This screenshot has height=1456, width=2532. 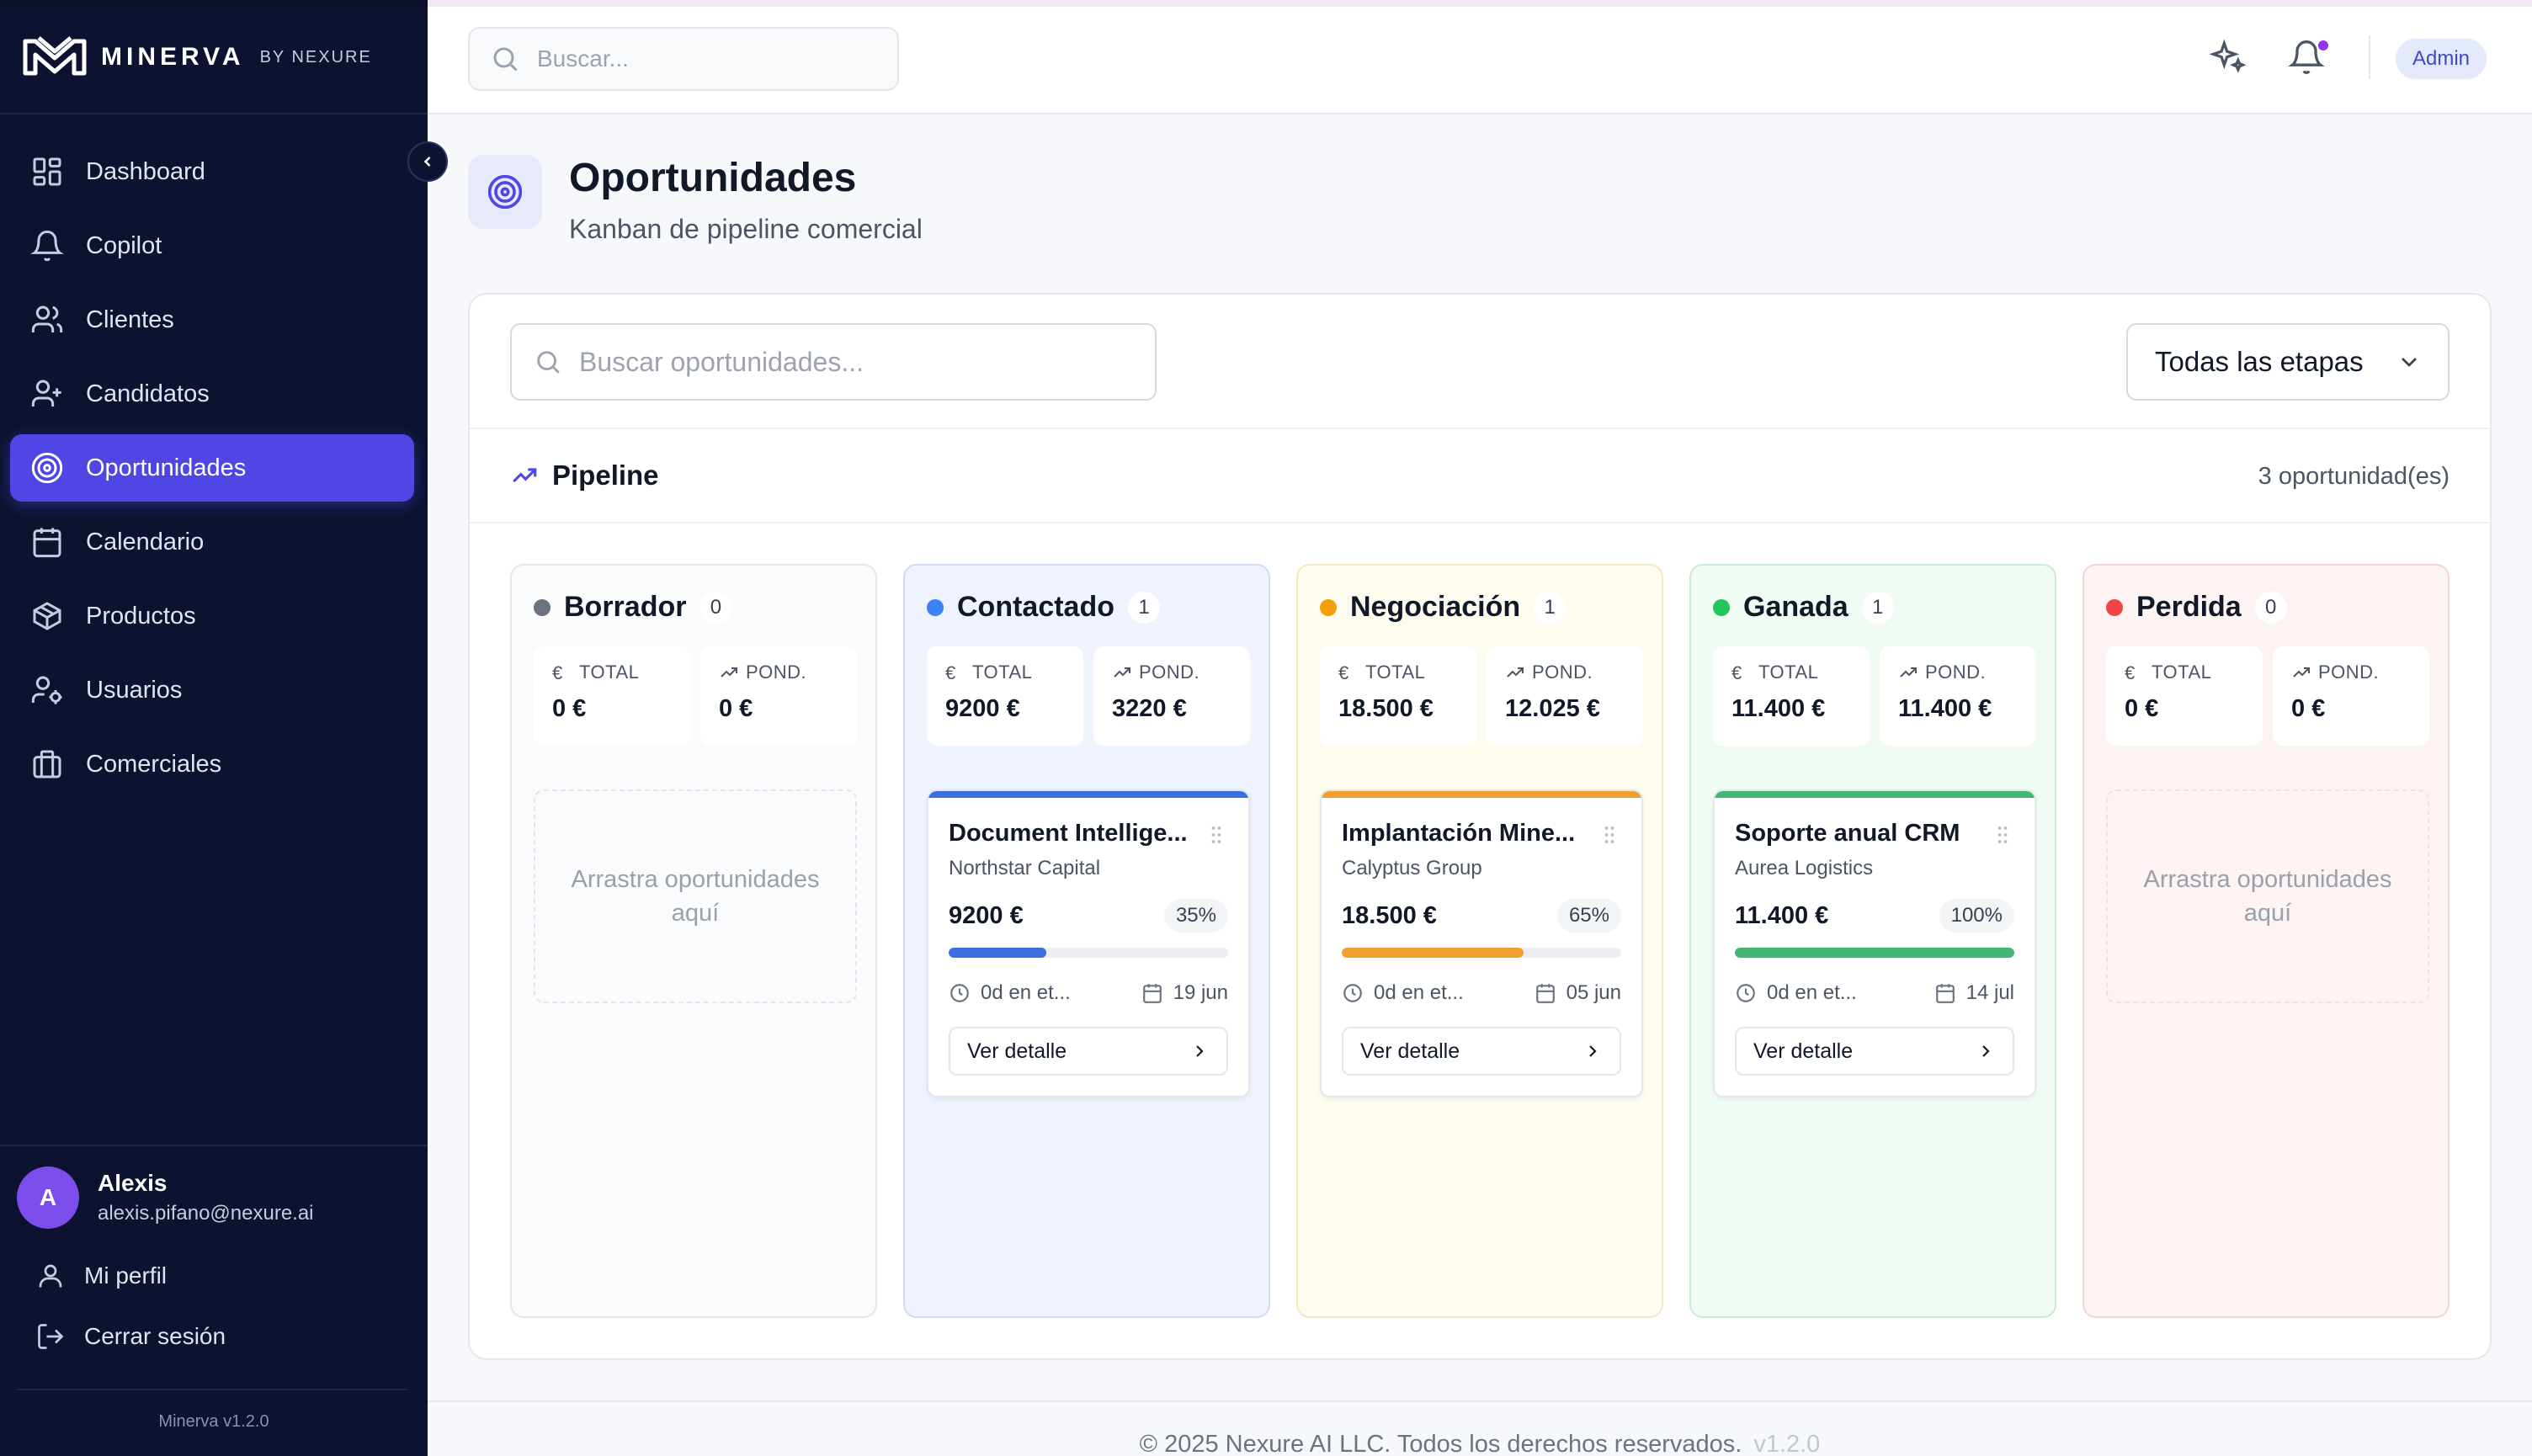 I want to click on logout-link: Cerrar sesión, so click(x=130, y=1336).